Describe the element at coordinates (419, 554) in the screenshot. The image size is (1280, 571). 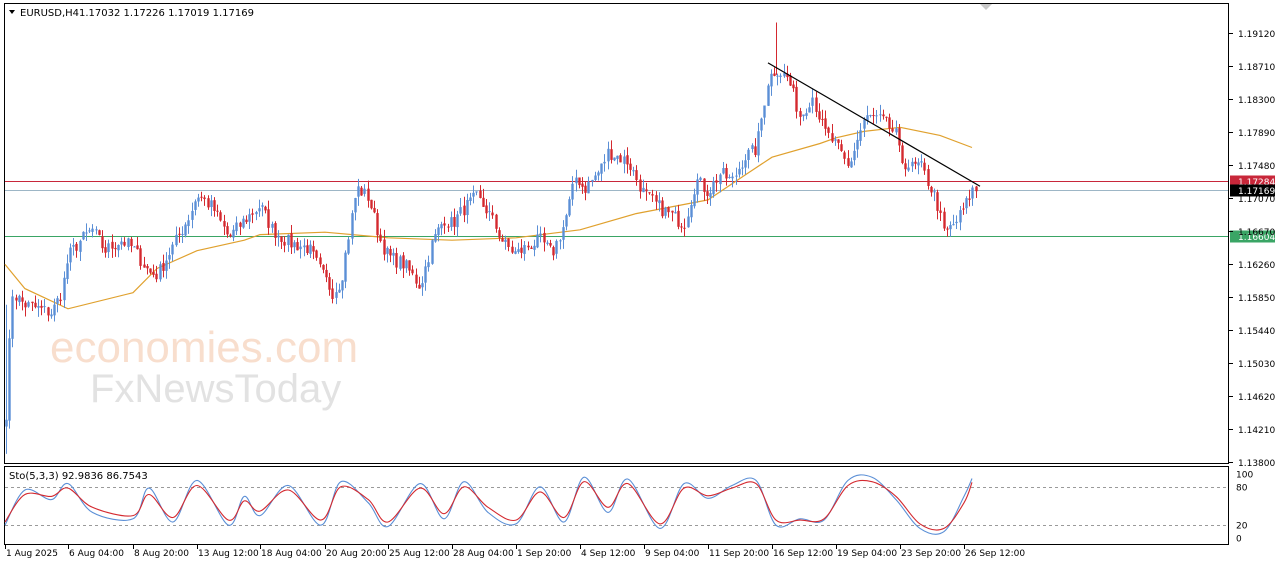
I see `time-tick-label: 25 Aug 12:00` at that location.